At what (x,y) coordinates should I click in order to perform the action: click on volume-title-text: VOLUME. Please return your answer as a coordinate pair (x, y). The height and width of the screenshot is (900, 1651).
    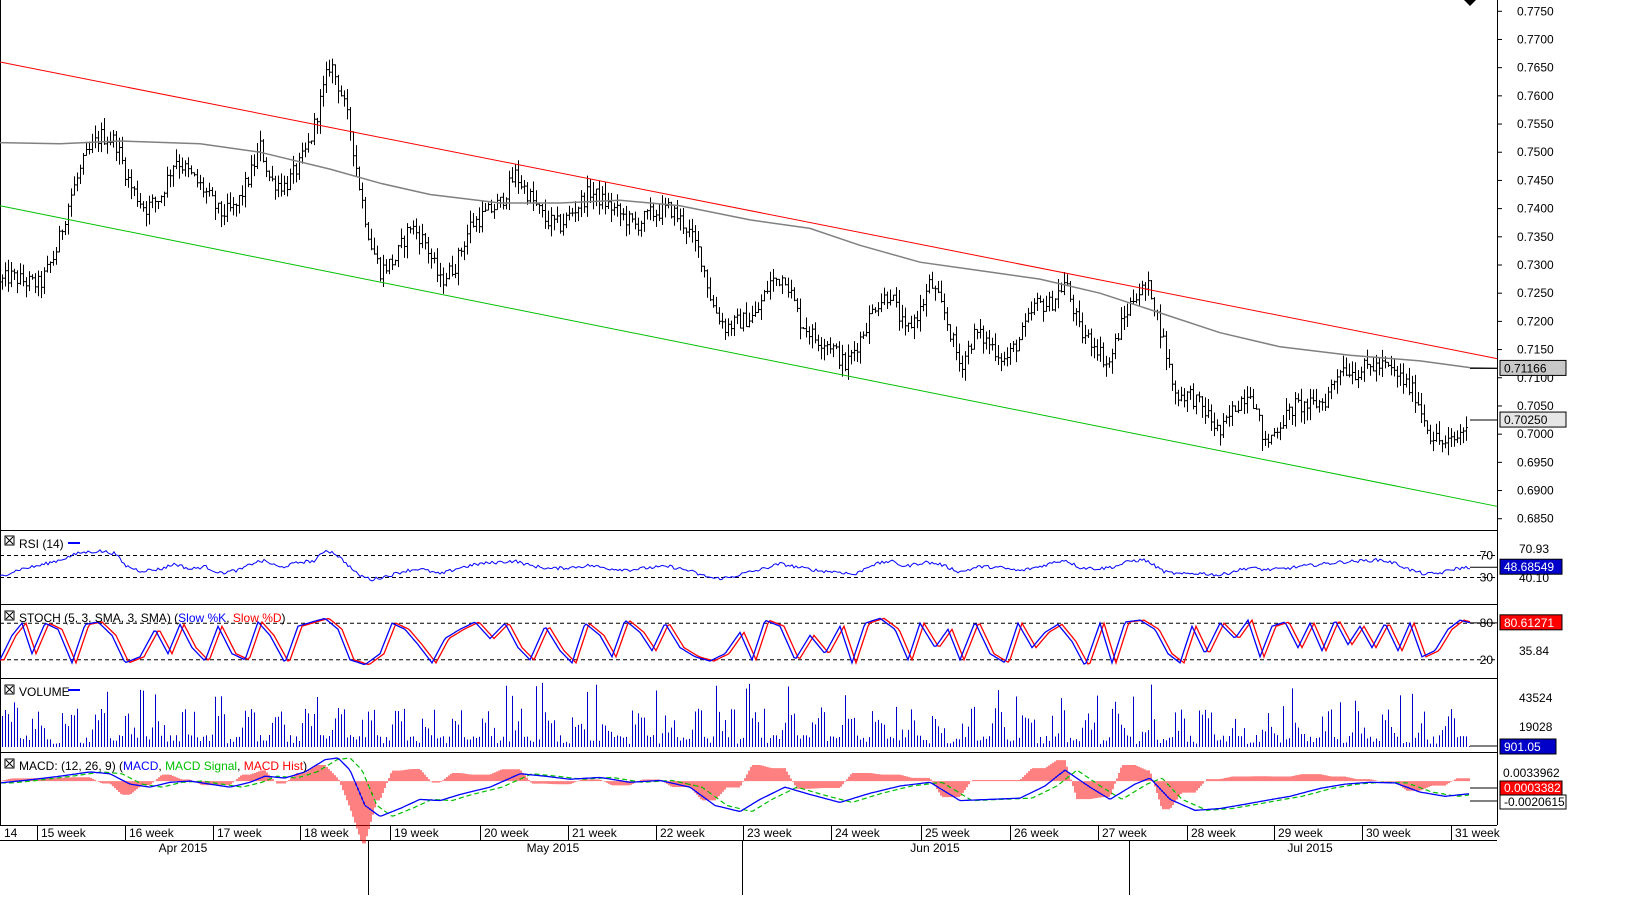
    Looking at the image, I should click on (44, 692).